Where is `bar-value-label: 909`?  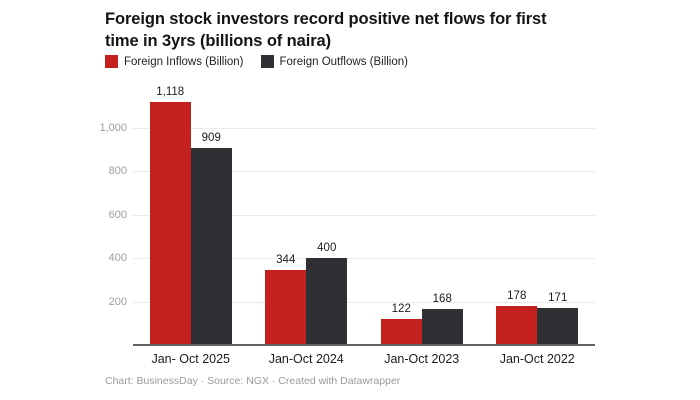 bar-value-label: 909 is located at coordinates (211, 137).